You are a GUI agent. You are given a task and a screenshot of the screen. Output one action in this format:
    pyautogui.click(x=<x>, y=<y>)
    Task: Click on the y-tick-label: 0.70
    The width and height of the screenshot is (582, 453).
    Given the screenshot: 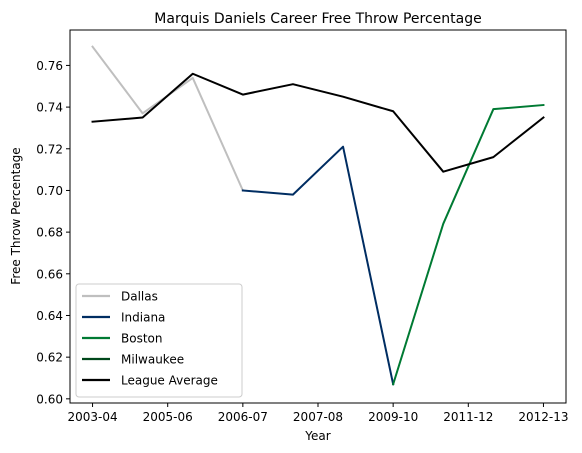 What is the action you would take?
    pyautogui.click(x=49, y=191)
    